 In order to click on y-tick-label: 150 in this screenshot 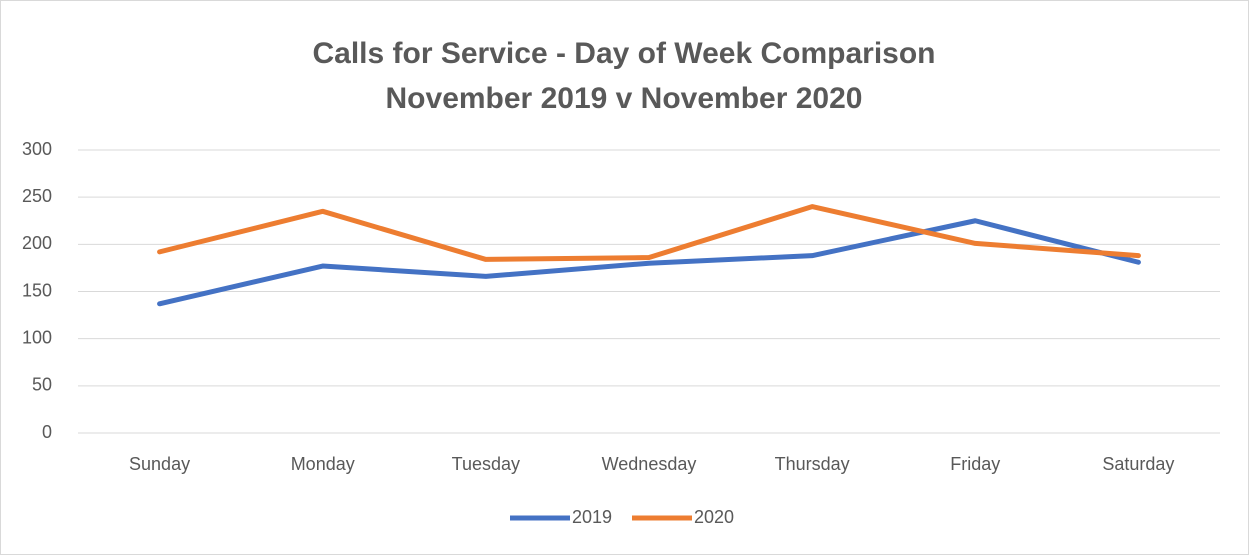, I will do `click(37, 290)`.